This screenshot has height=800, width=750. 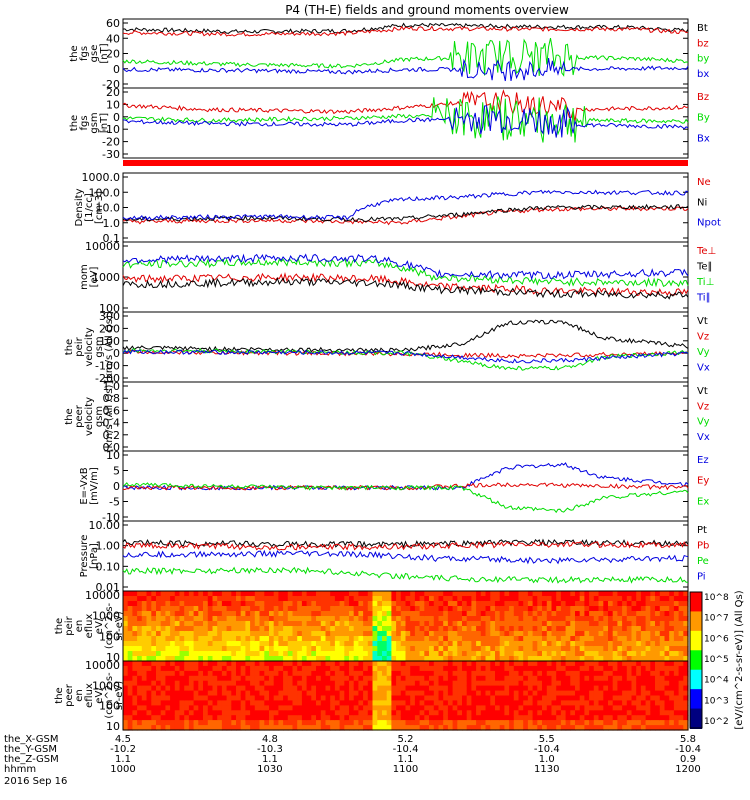 What do you see at coordinates (94, 277) in the screenshot?
I see `y-axis-label: [eV]` at bounding box center [94, 277].